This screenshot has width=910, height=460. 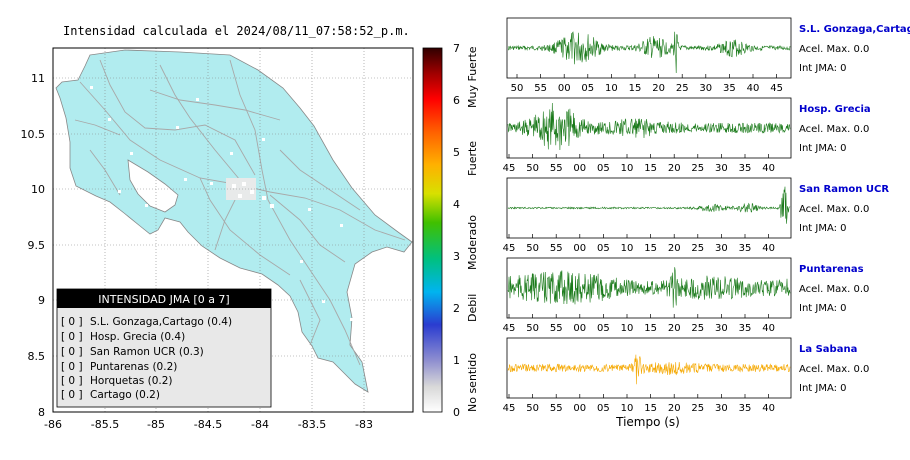 I want to click on colorbar-tick: 6, so click(x=456, y=100).